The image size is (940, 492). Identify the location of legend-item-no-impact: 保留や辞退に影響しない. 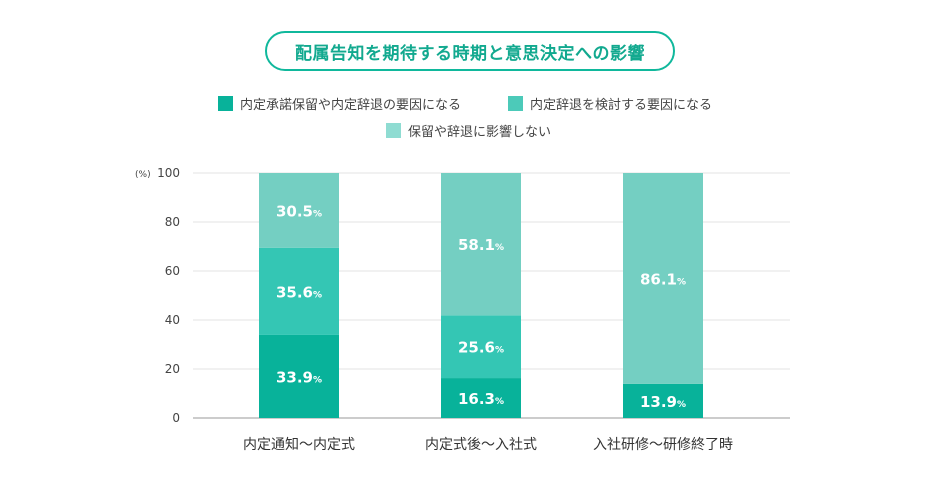
(468, 130).